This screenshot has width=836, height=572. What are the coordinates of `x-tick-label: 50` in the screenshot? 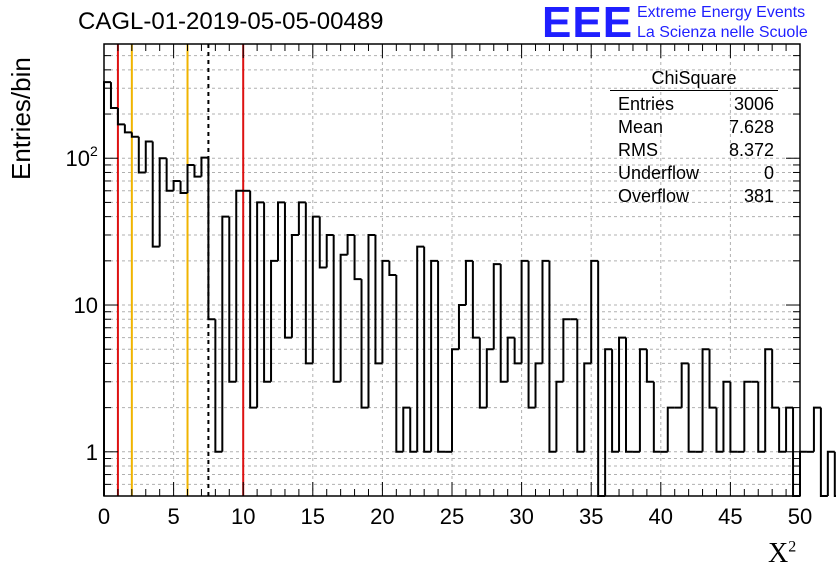 It's located at (800, 516).